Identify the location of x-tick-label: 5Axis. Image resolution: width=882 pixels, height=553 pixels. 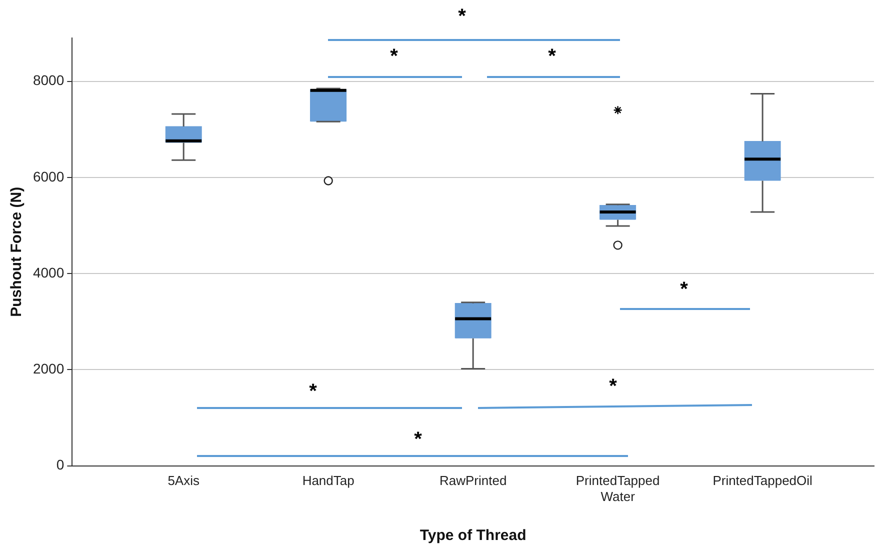
(184, 480).